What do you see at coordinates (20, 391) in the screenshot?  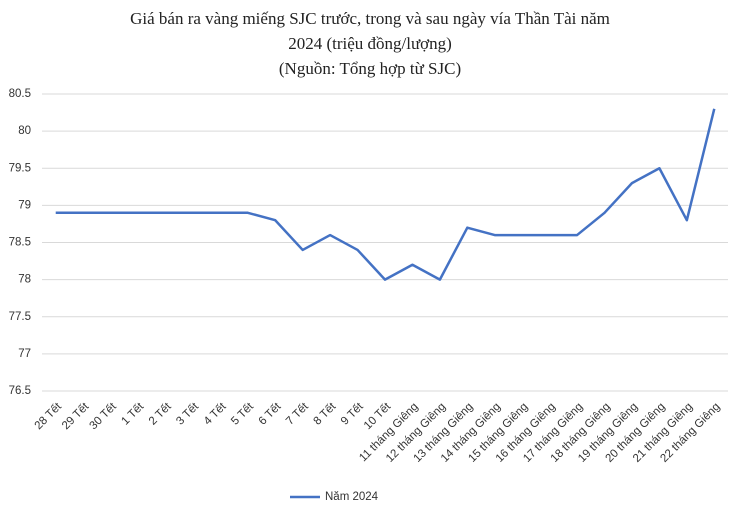 I see `y-tick-label: 76.5` at bounding box center [20, 391].